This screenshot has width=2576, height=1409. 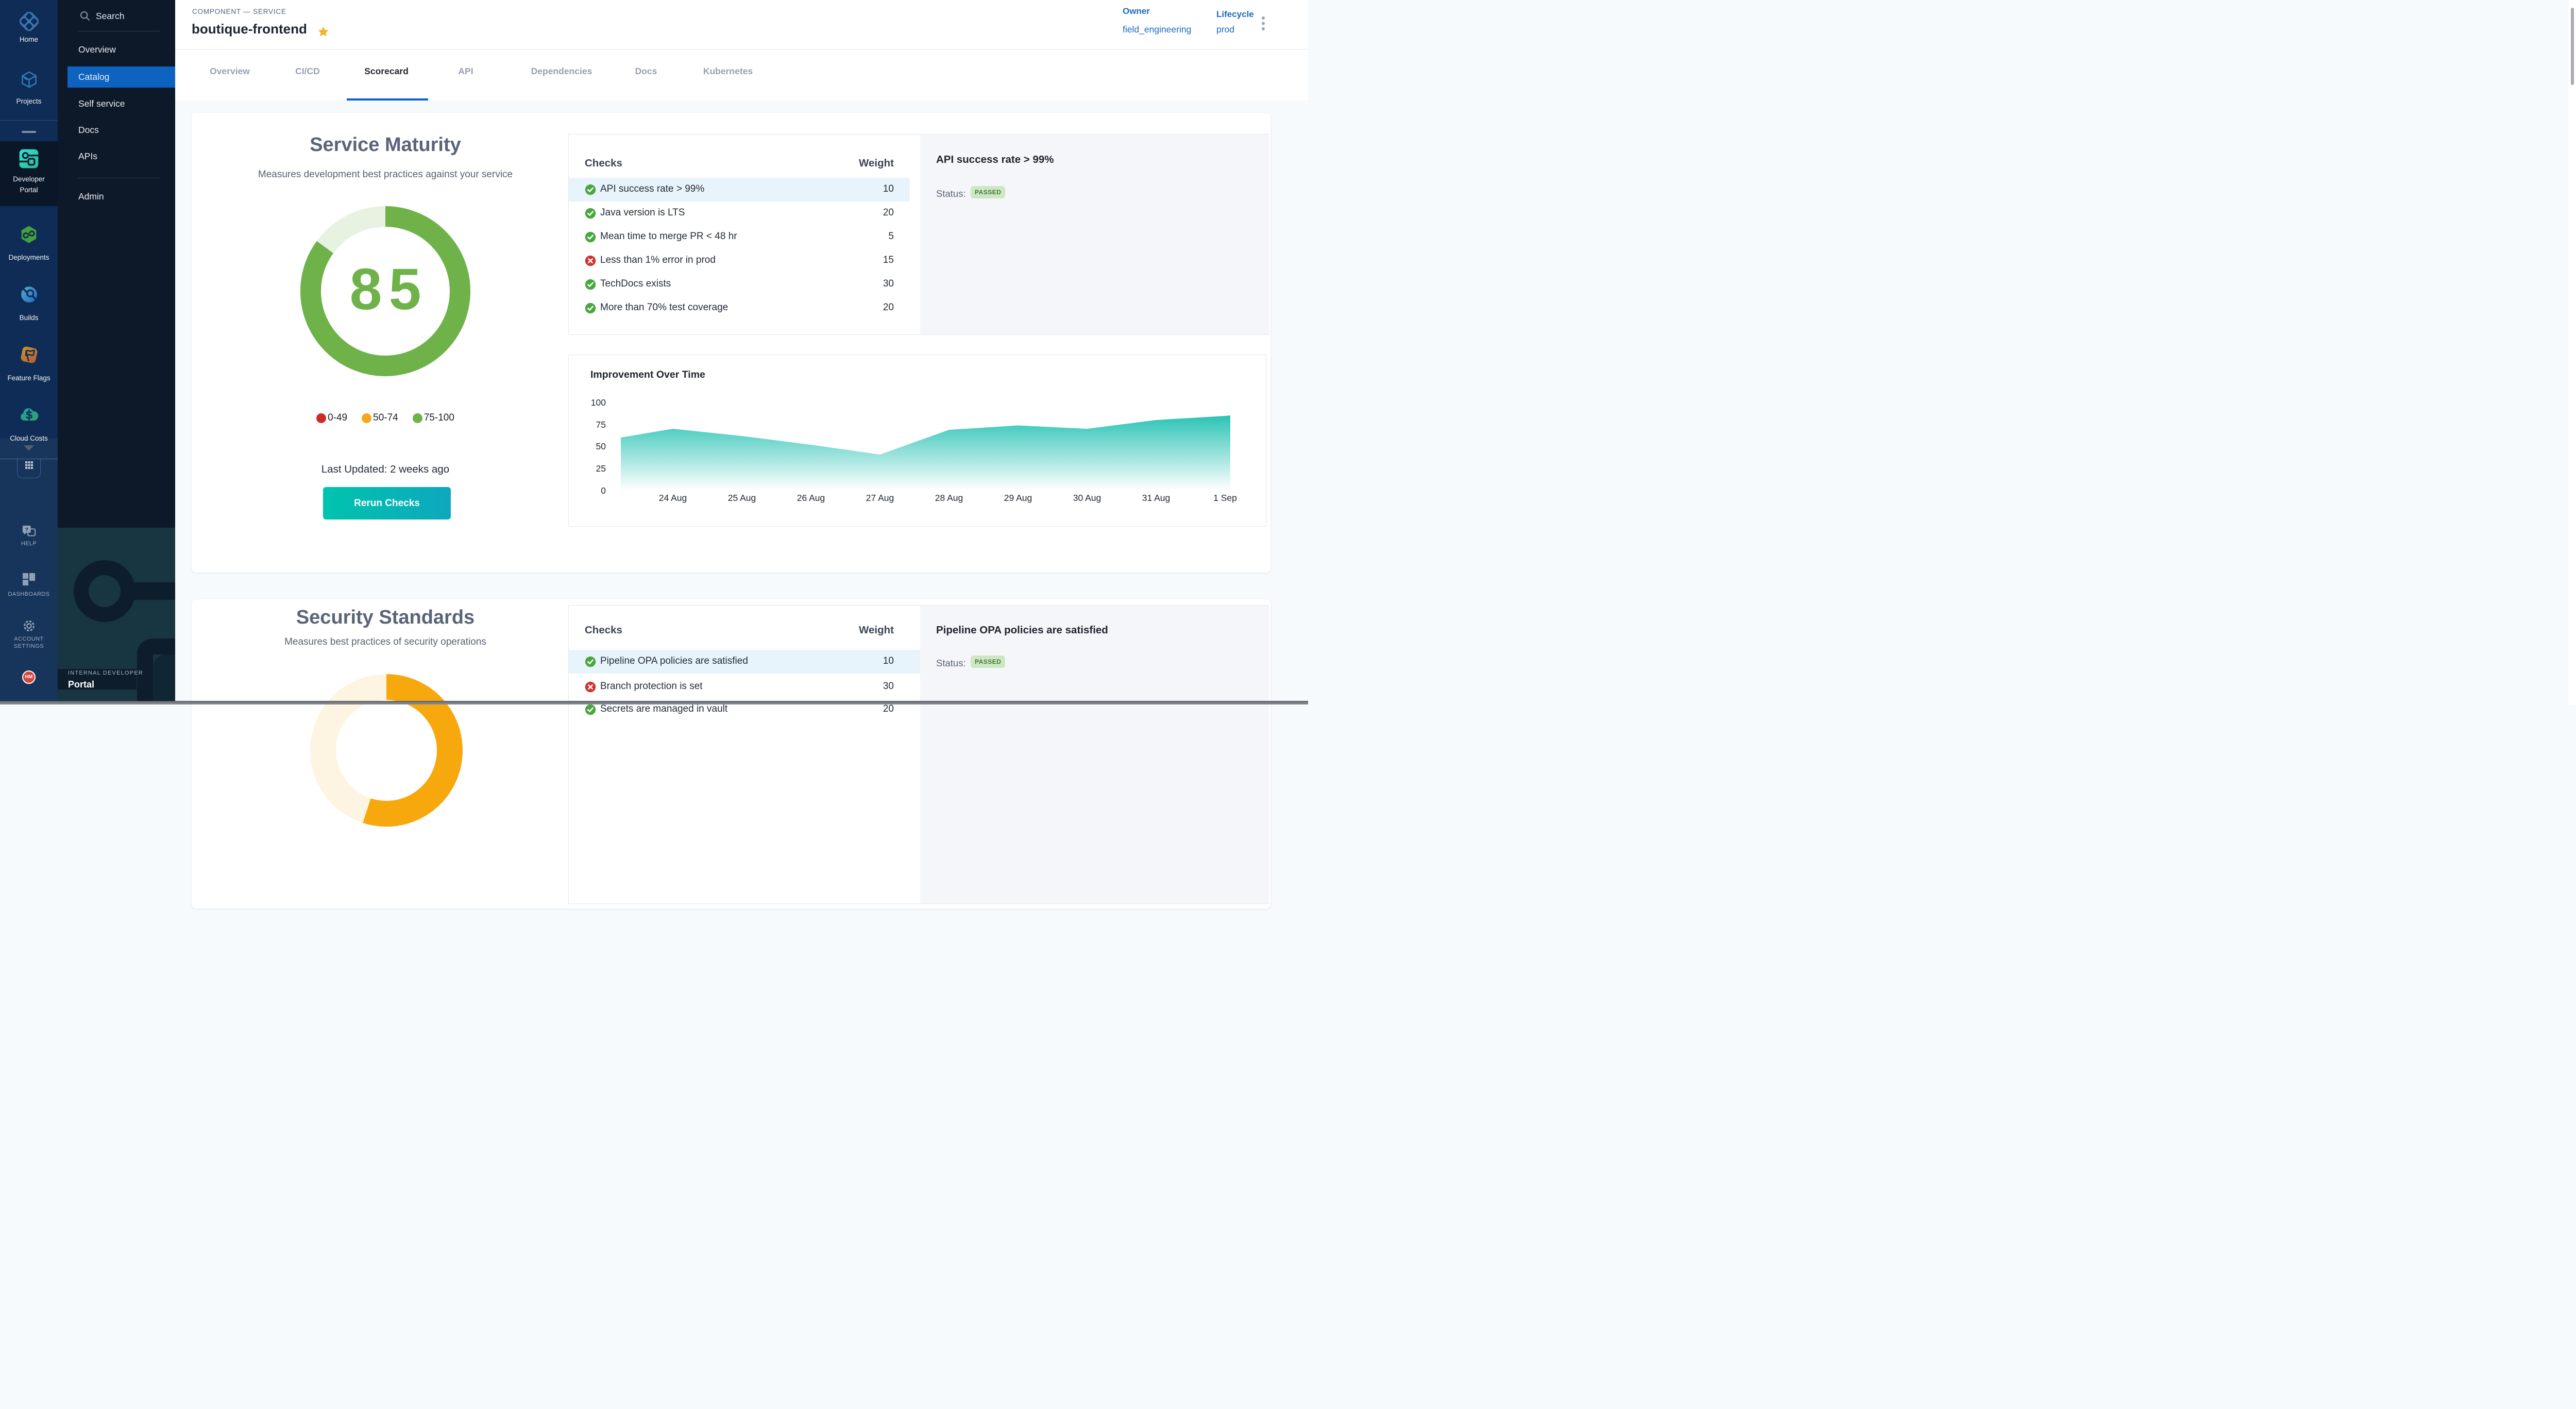 What do you see at coordinates (811, 498) in the screenshot?
I see `svg-text: 26 Aug` at bounding box center [811, 498].